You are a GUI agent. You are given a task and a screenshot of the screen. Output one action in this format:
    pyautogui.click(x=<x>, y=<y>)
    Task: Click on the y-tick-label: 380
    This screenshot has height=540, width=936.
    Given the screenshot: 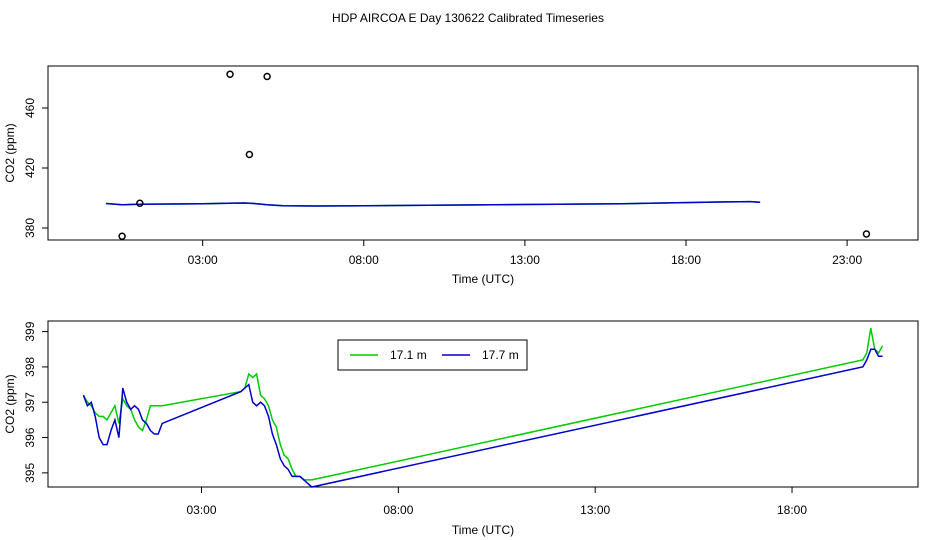 What is the action you would take?
    pyautogui.click(x=30, y=228)
    